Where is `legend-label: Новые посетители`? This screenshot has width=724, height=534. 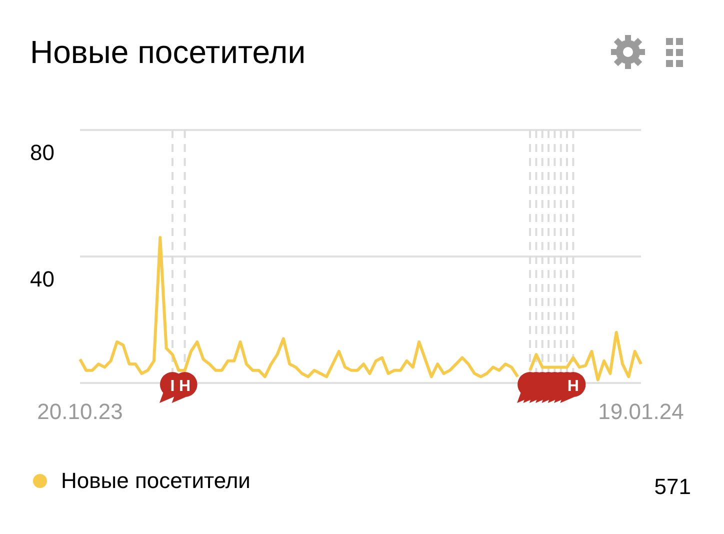
legend-label: Новые посетители is located at coordinates (155, 480).